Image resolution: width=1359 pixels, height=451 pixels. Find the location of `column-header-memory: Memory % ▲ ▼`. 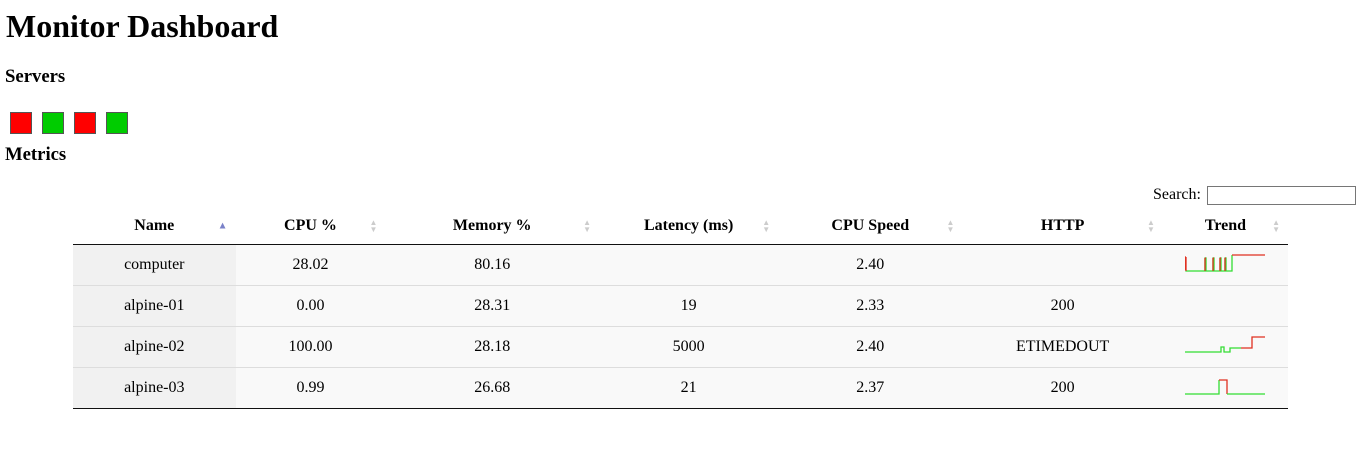

column-header-memory: Memory % ▲ ▼ is located at coordinates (492, 226).